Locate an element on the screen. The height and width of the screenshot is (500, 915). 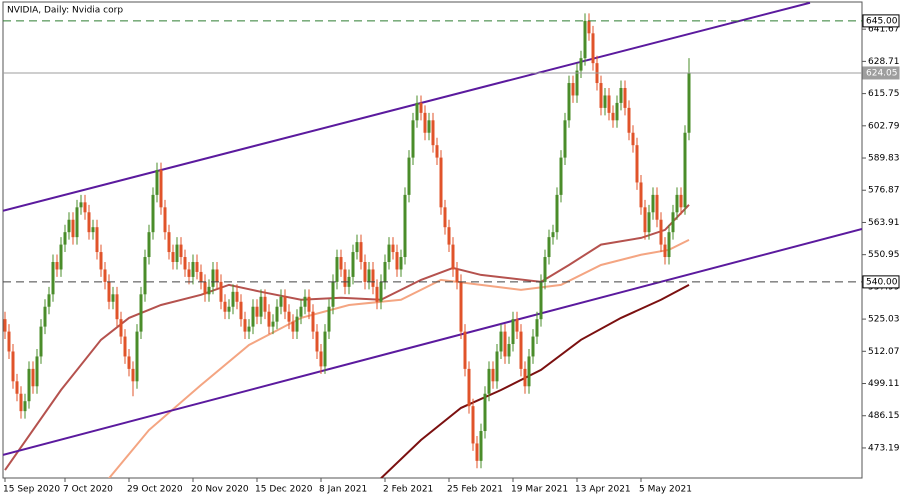
y-tick-label: 512.07 is located at coordinates (884, 352).